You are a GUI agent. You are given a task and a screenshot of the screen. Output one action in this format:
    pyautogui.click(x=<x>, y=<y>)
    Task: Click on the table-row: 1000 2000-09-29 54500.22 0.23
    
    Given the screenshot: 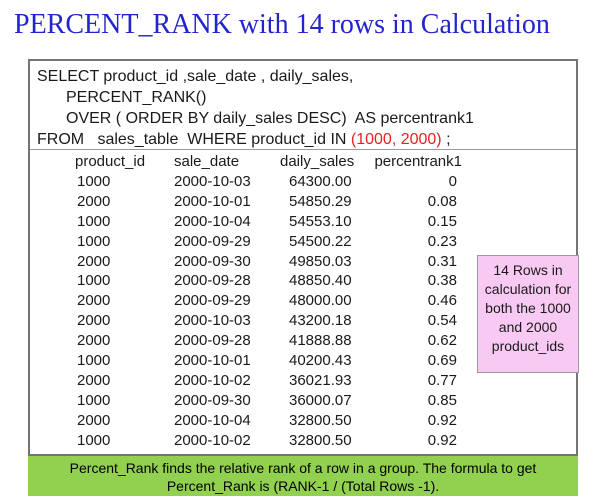 What is the action you would take?
    pyautogui.click(x=325, y=242)
    